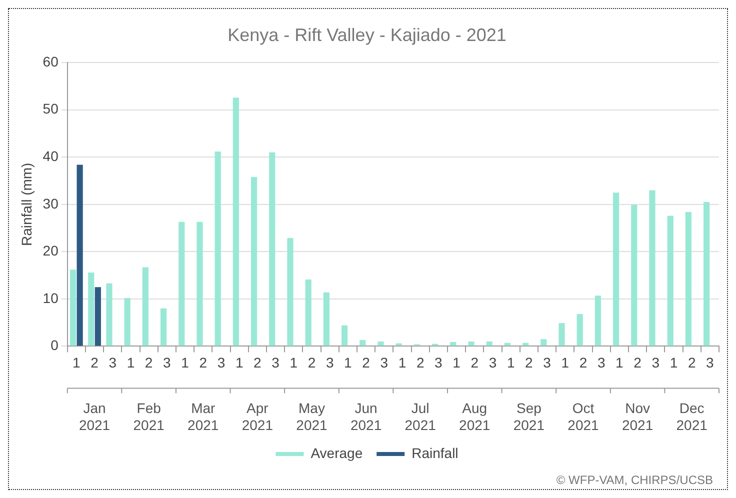 The width and height of the screenshot is (736, 498). I want to click on y-tick-label: 40, so click(50, 156).